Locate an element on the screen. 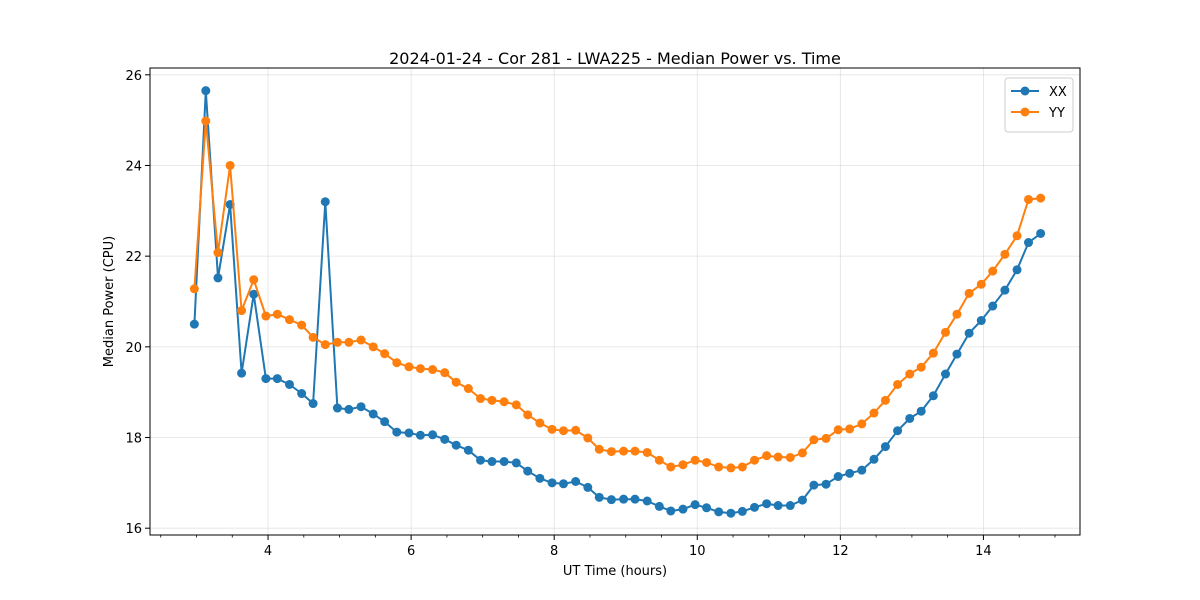  x-tick-label: 4 is located at coordinates (268, 551).